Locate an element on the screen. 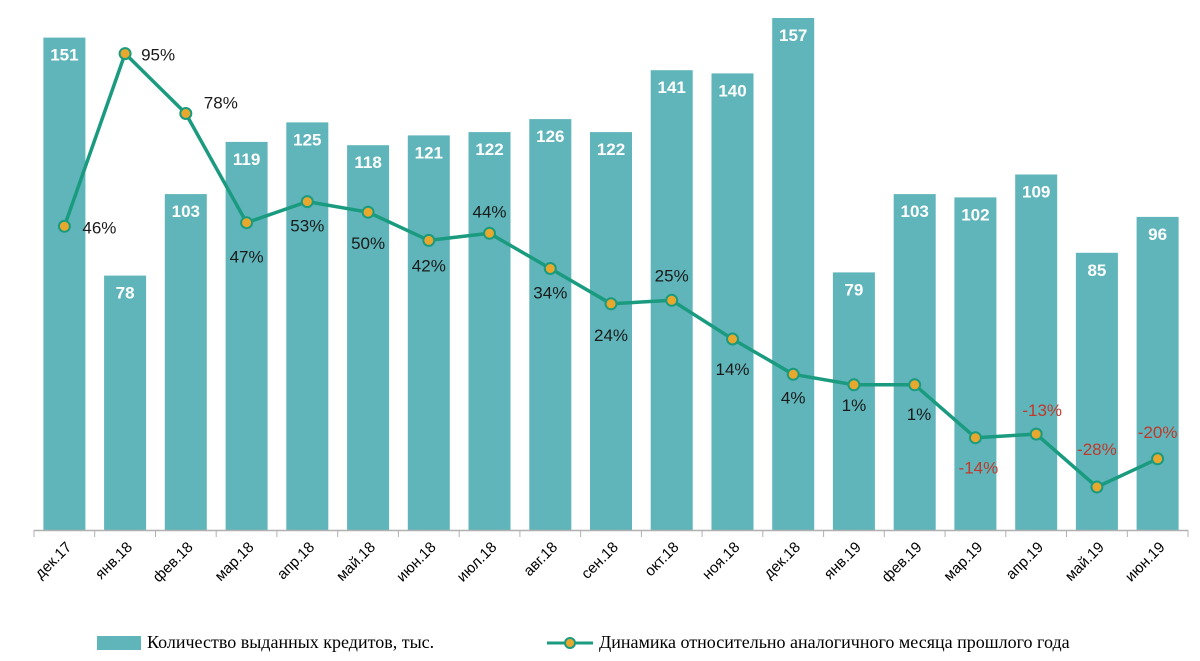 The height and width of the screenshot is (661, 1200). bar-label-сен.18: 122 is located at coordinates (611, 149).